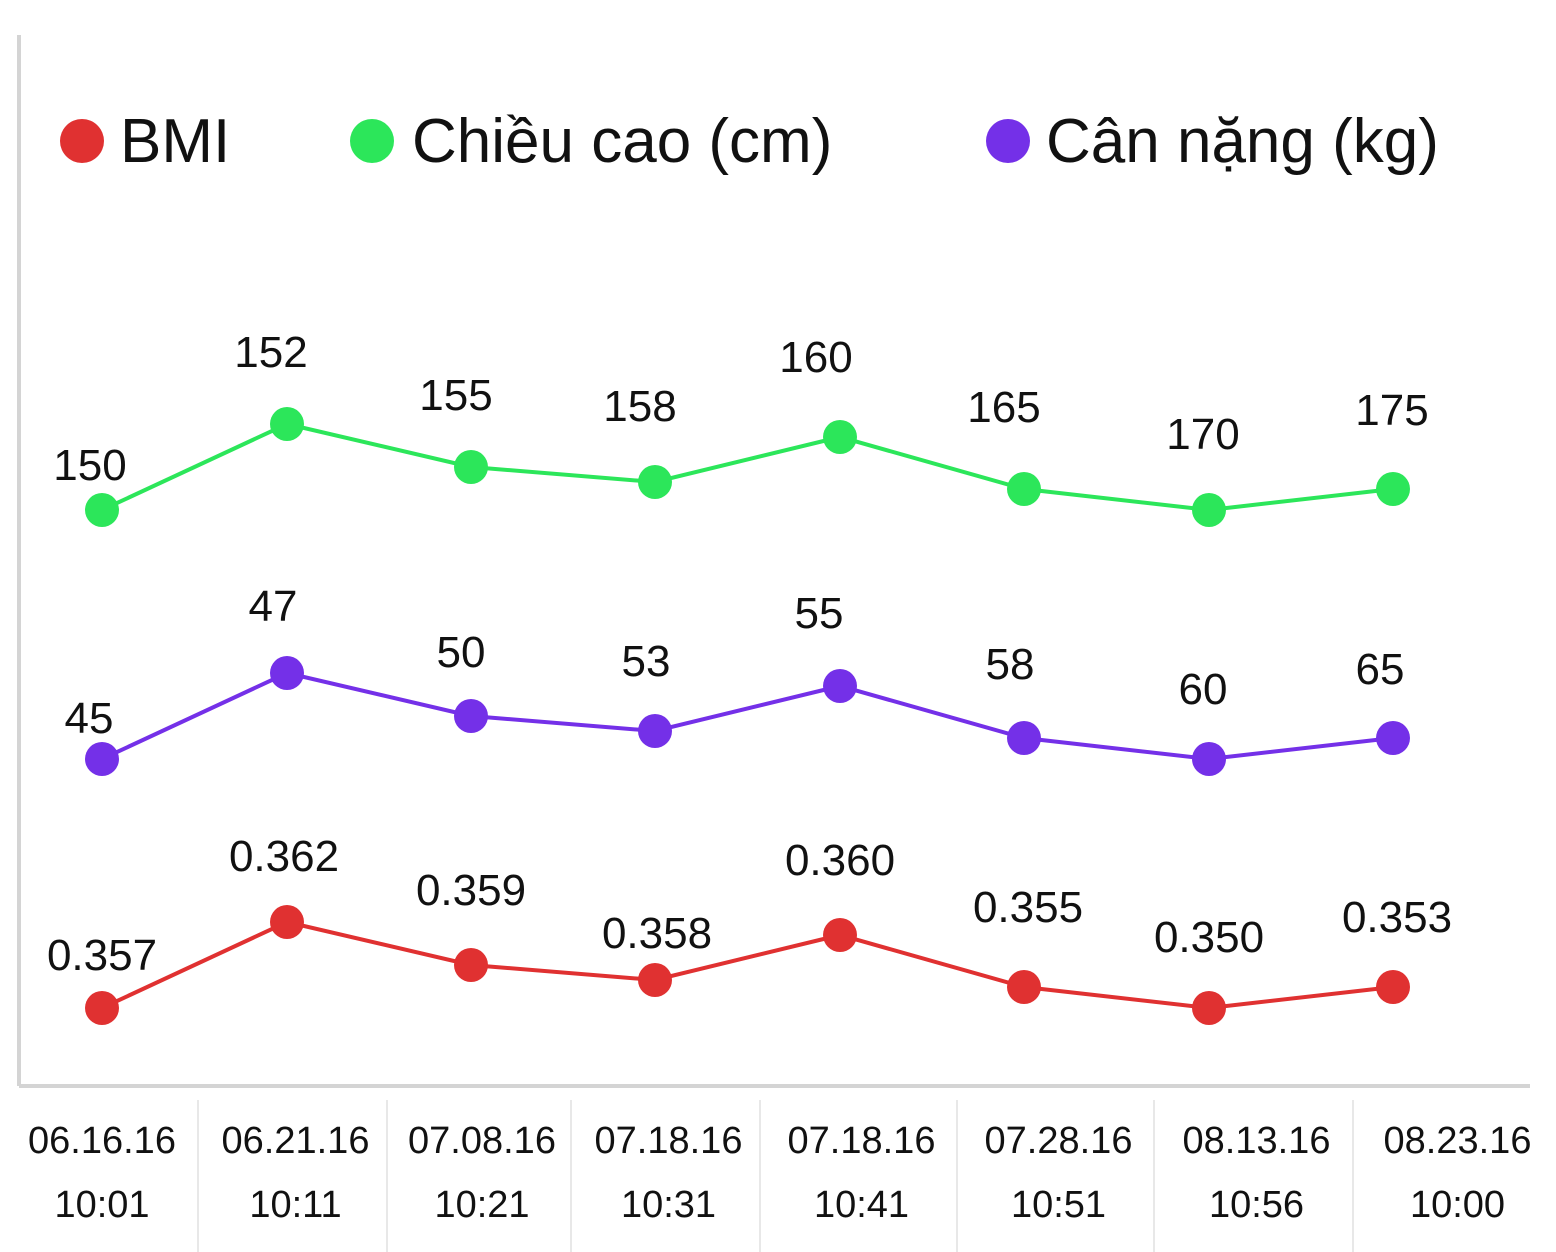 The height and width of the screenshot is (1252, 1556). I want to click on legend-label-bmi: BMI, so click(175, 141).